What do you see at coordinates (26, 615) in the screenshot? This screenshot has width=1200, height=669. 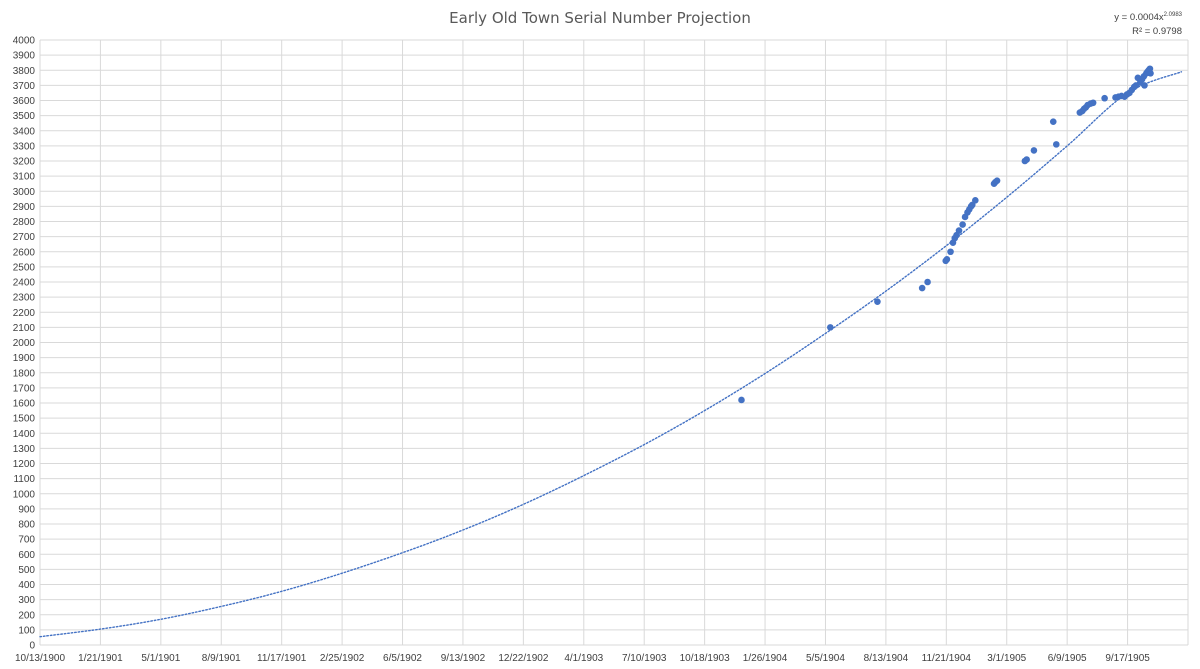 I see `y-tick-label: 200` at bounding box center [26, 615].